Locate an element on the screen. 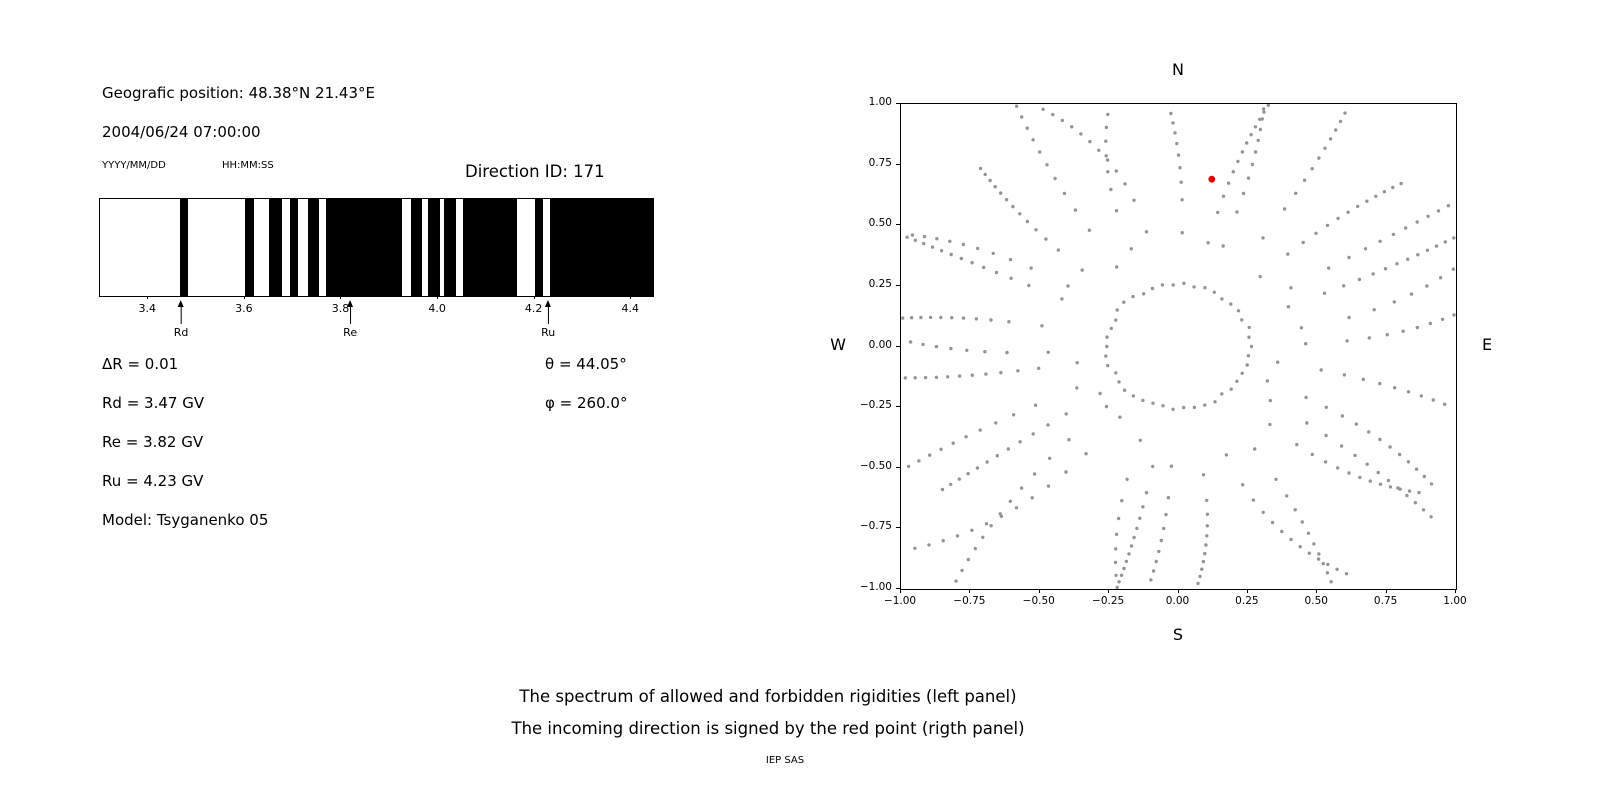 Image resolution: width=1600 pixels, height=800 pixels. x-tick-label: 0.00 is located at coordinates (1177, 601).